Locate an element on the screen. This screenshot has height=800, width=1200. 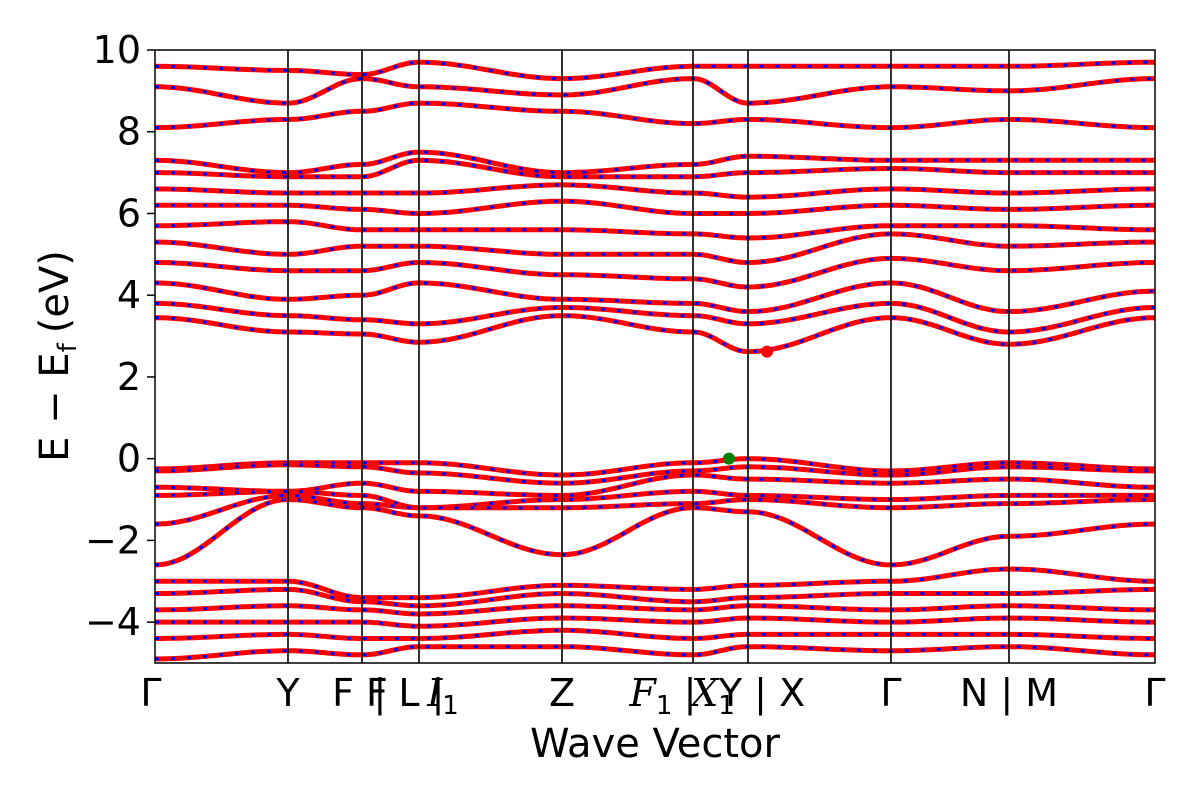
y-tick-label: 10 is located at coordinates (117, 50).